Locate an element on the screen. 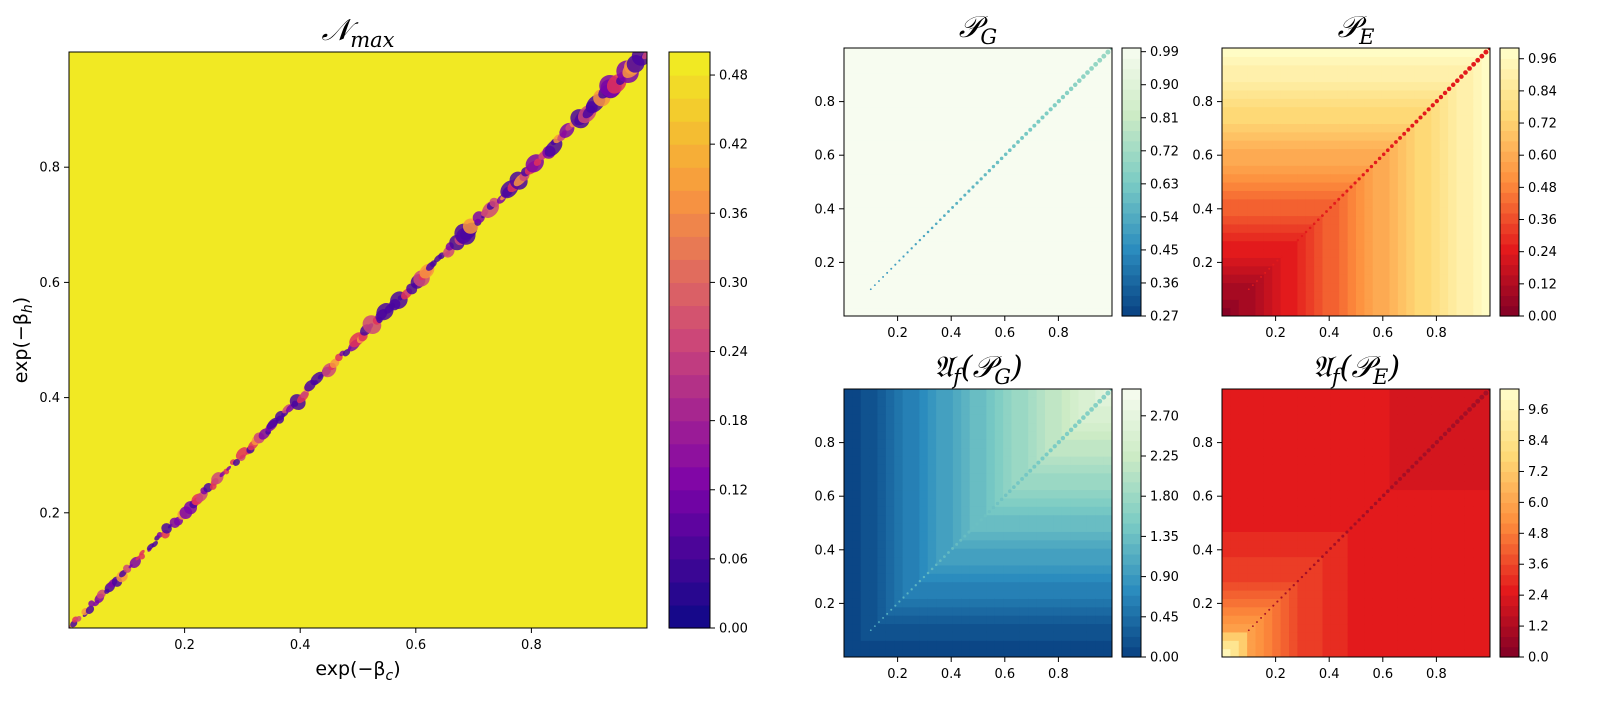  colorbar-tick-label: 0.99 is located at coordinates (1164, 52).